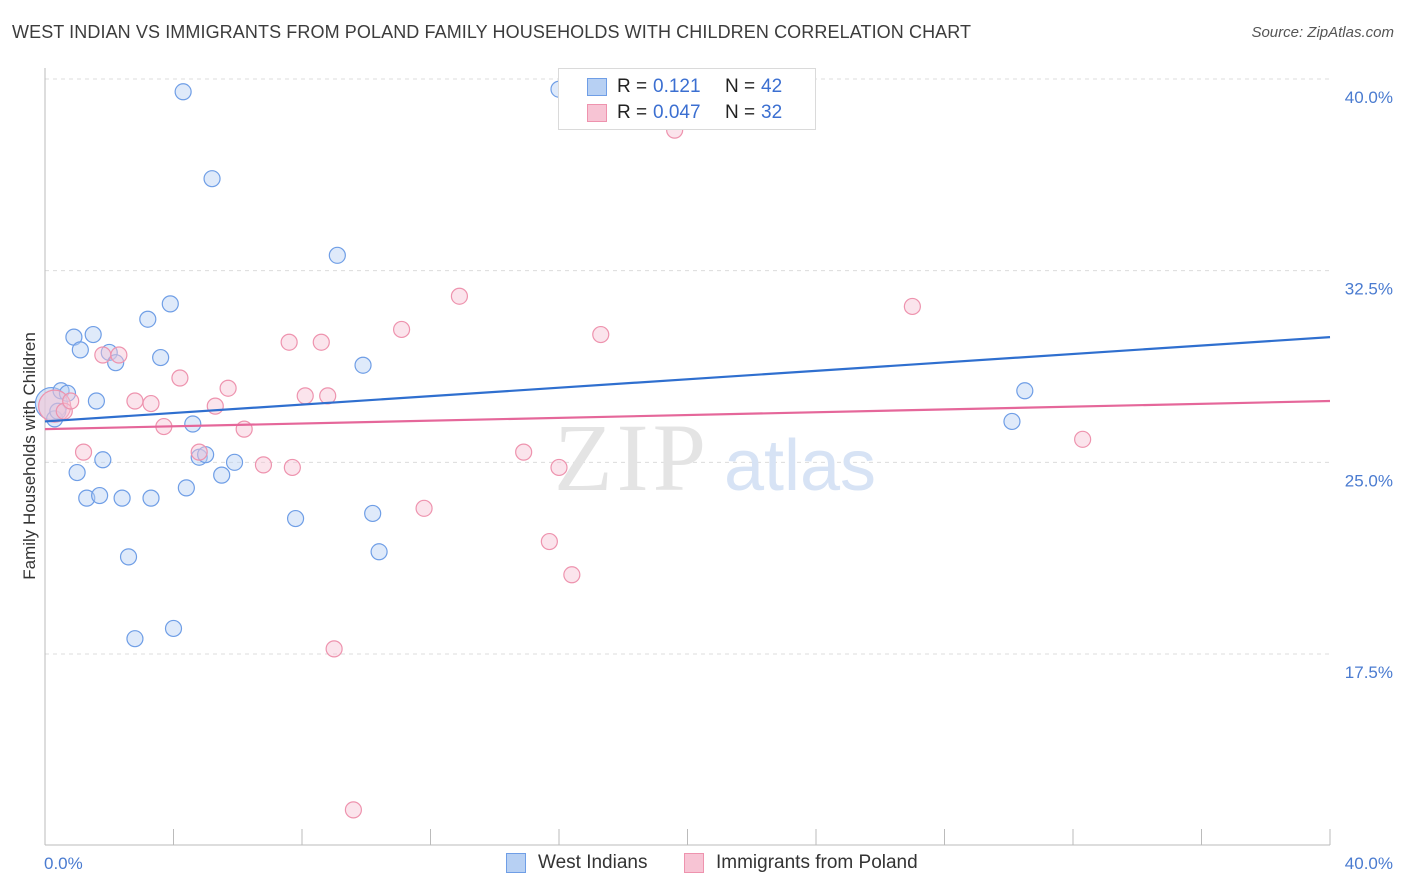  What do you see at coordinates (1322, 32) in the screenshot?
I see `source-credit: Source: ZipAtlas.com` at bounding box center [1322, 32].